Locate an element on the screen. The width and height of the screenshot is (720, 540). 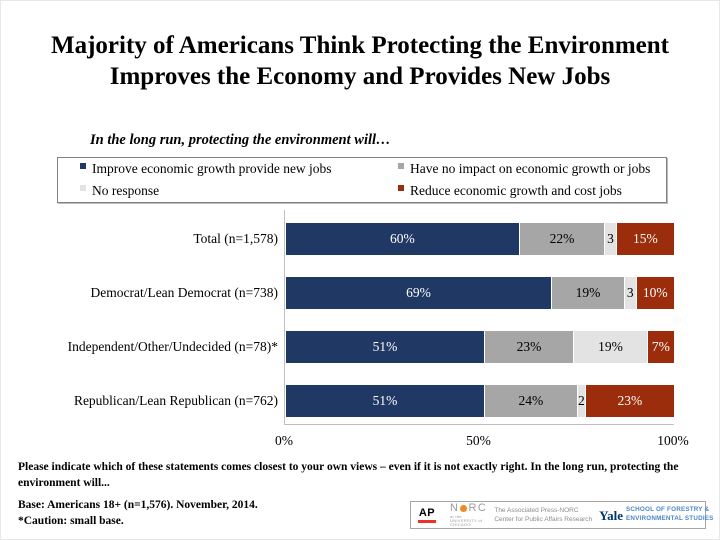
bar-segment: 7% is located at coordinates (660, 347).